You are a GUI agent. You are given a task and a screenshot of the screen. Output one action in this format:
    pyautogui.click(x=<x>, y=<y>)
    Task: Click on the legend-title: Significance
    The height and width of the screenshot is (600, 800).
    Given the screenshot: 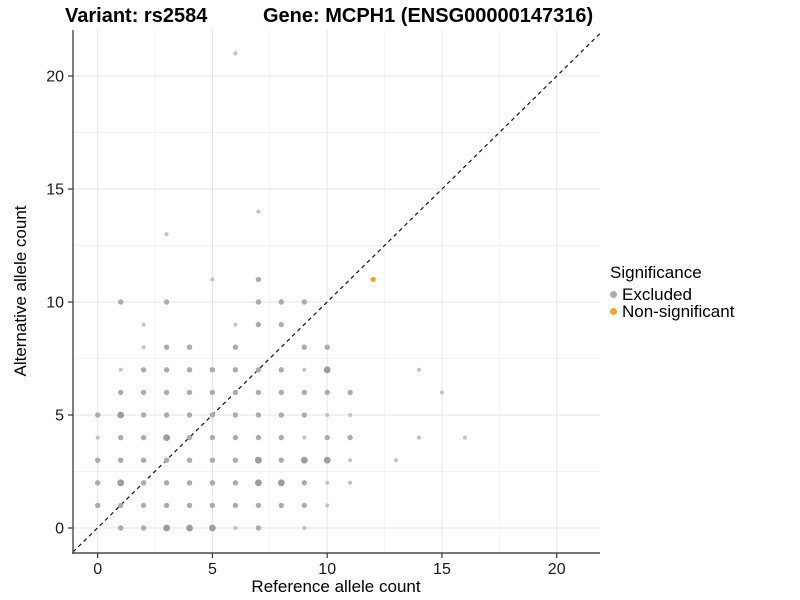 What is the action you would take?
    pyautogui.click(x=656, y=272)
    